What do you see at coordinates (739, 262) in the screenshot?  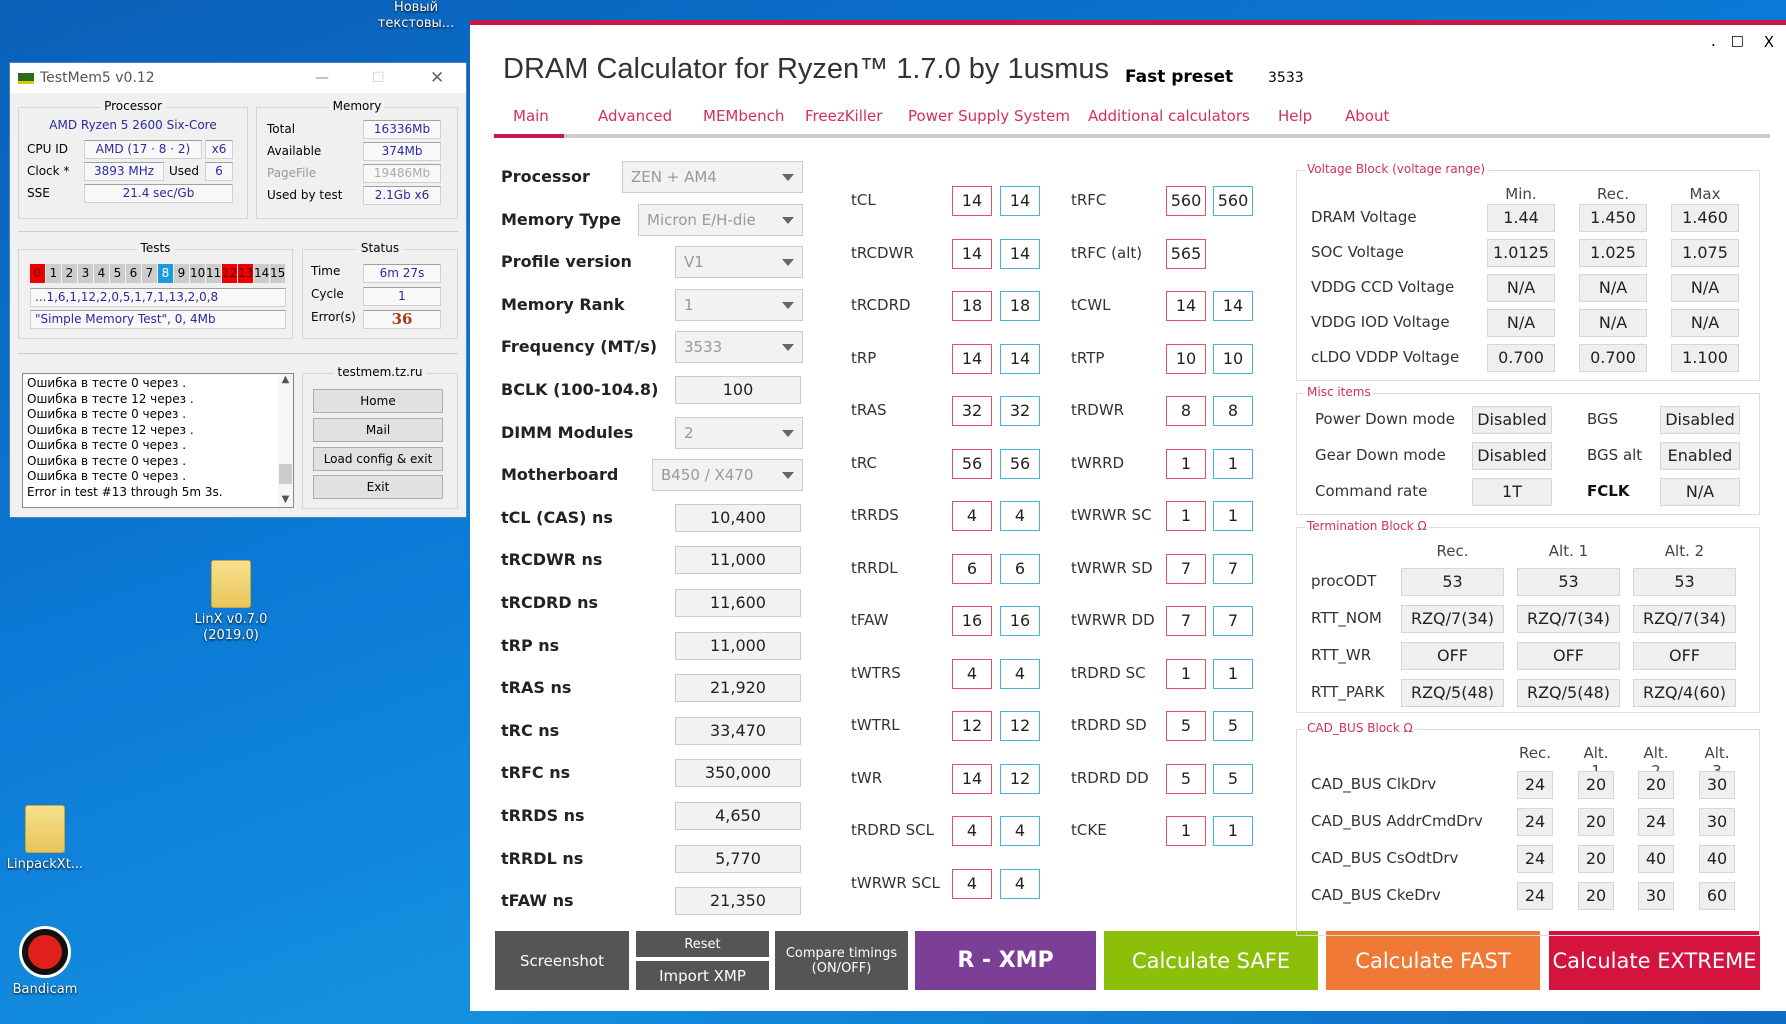 I see `select-profile: V1` at bounding box center [739, 262].